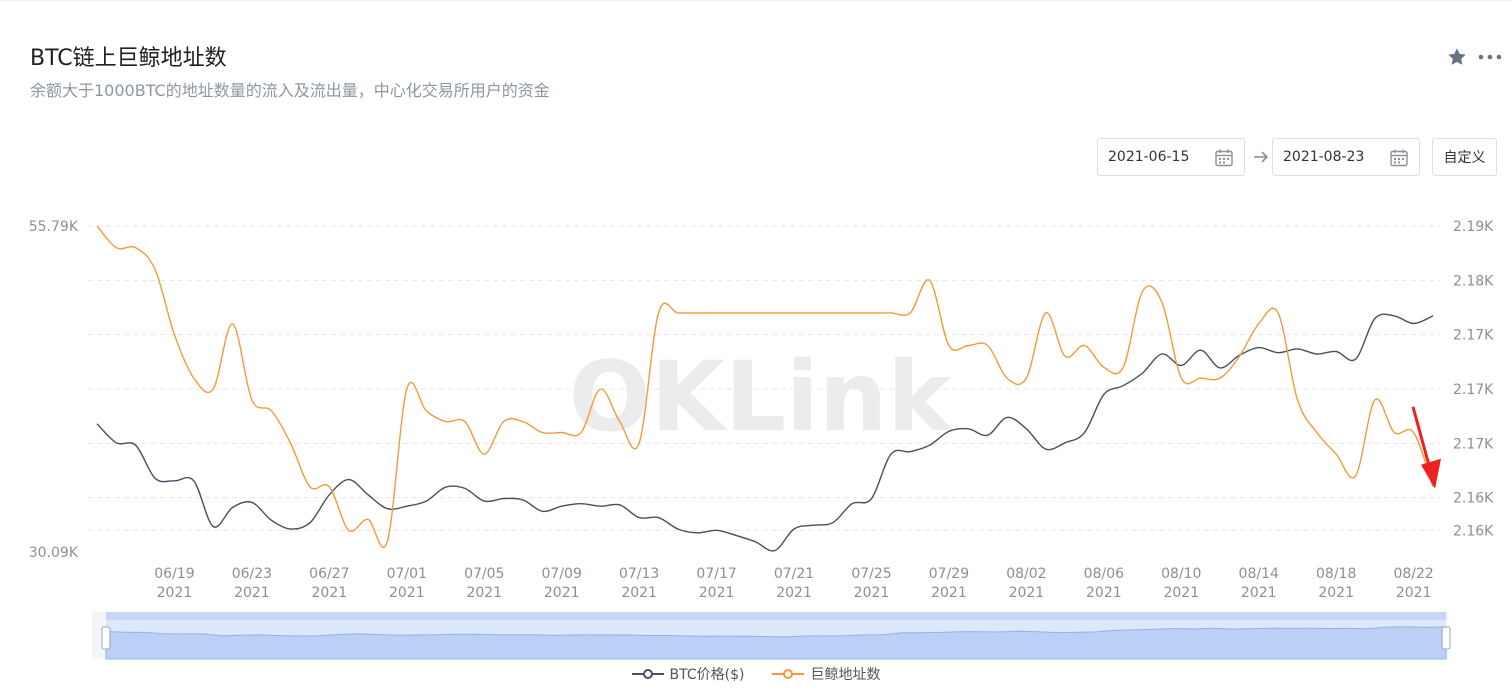 The width and height of the screenshot is (1512, 700). What do you see at coordinates (1457, 57) in the screenshot?
I see `star-icon` at bounding box center [1457, 57].